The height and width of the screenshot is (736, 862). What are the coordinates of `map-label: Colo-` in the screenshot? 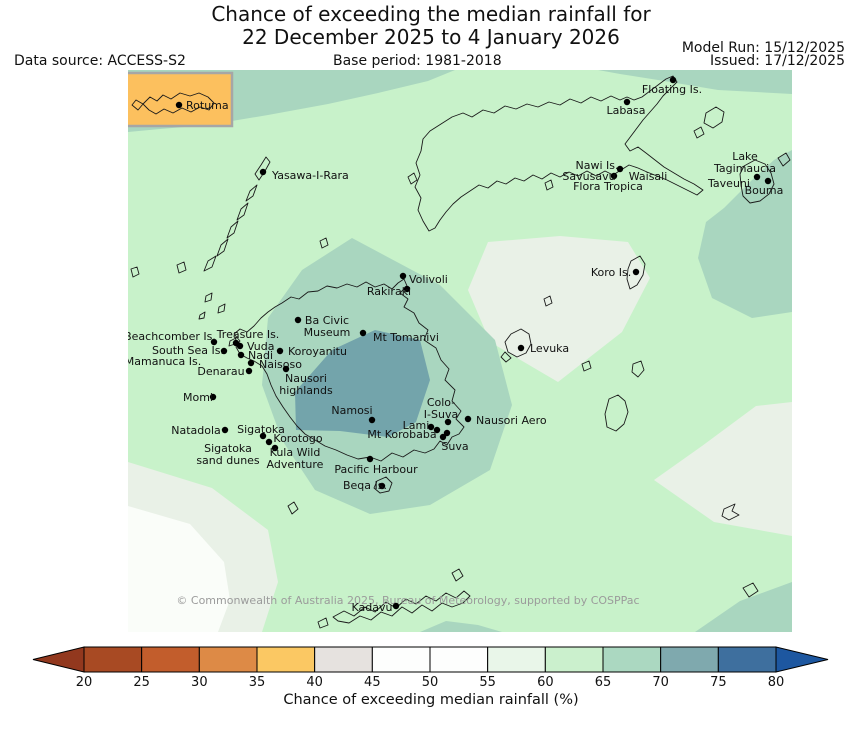 It's located at (441, 402).